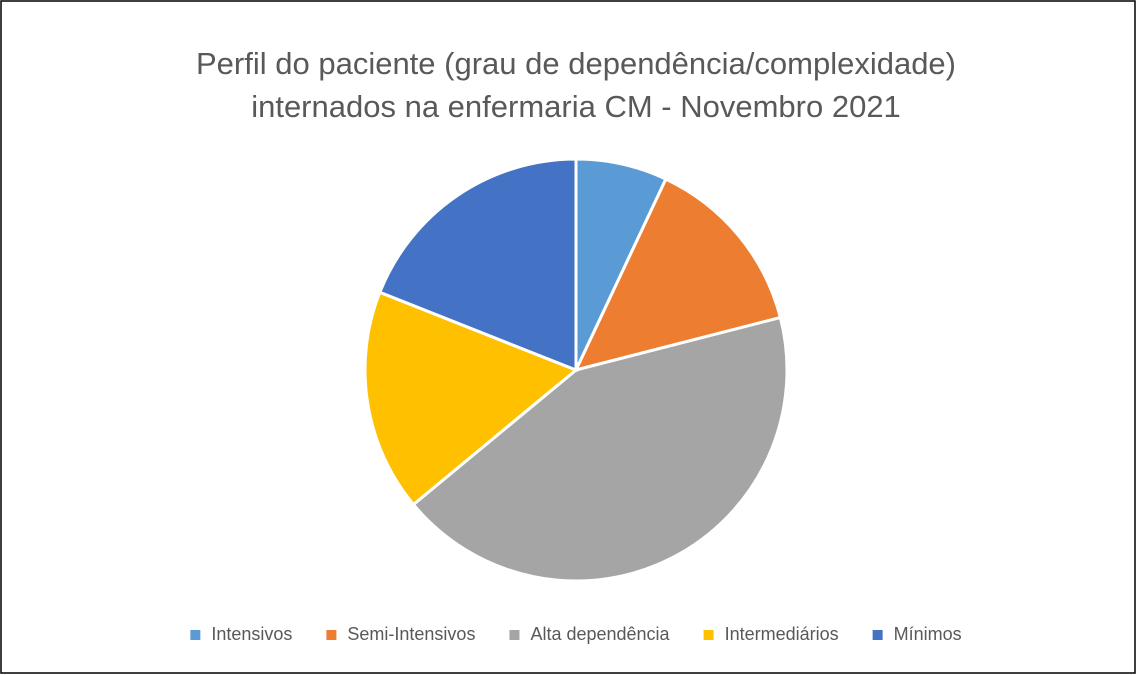 The width and height of the screenshot is (1137, 675). I want to click on legend-label: Intensivos, so click(251, 634).